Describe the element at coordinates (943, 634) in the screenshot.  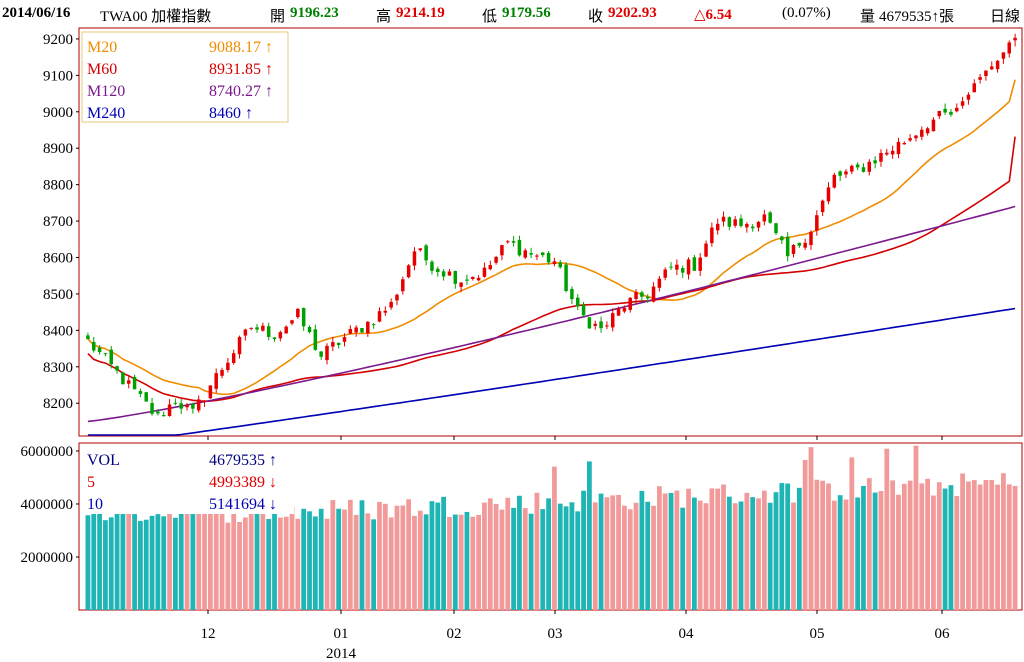
I see `x-month-label: 06` at that location.